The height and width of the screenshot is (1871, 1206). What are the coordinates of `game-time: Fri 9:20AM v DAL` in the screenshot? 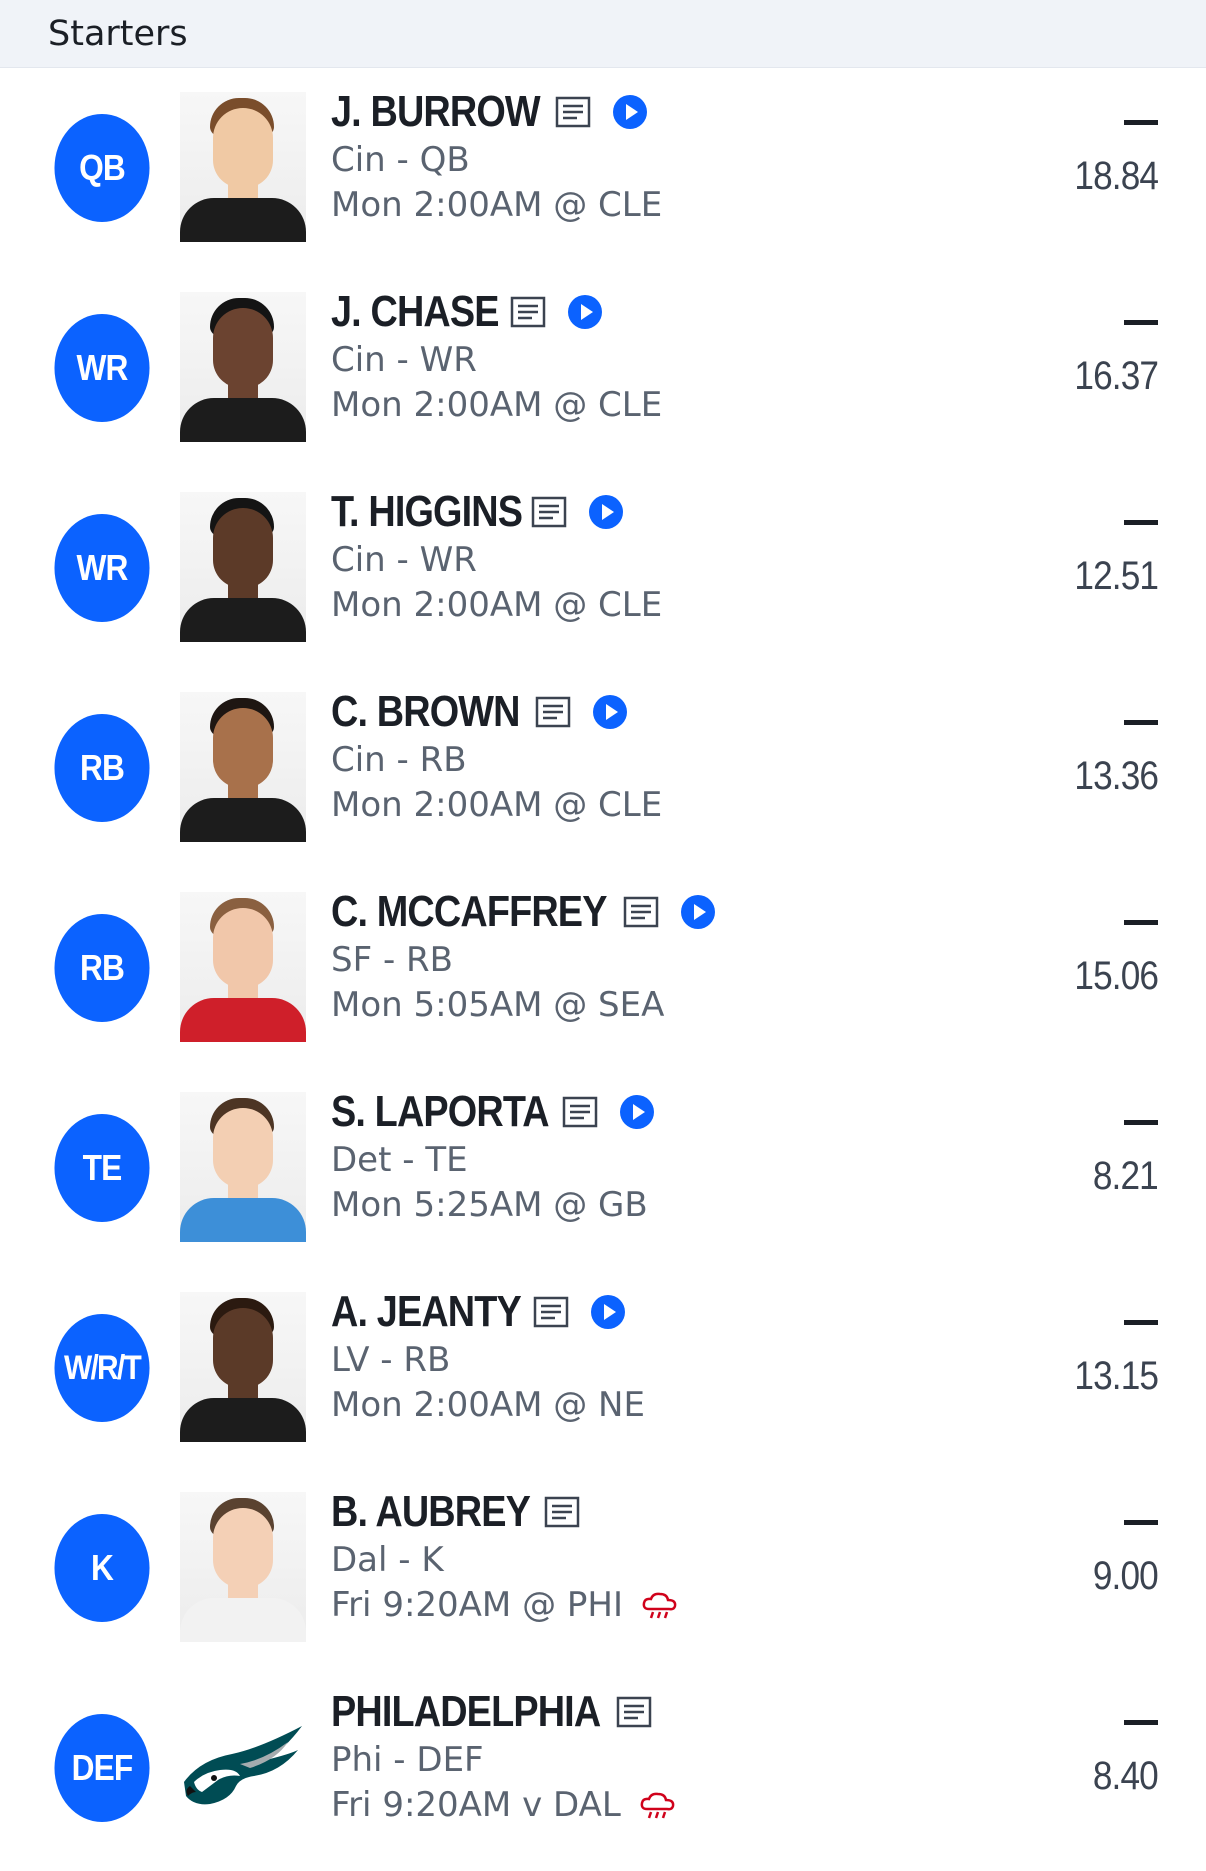 It's located at (651, 1805).